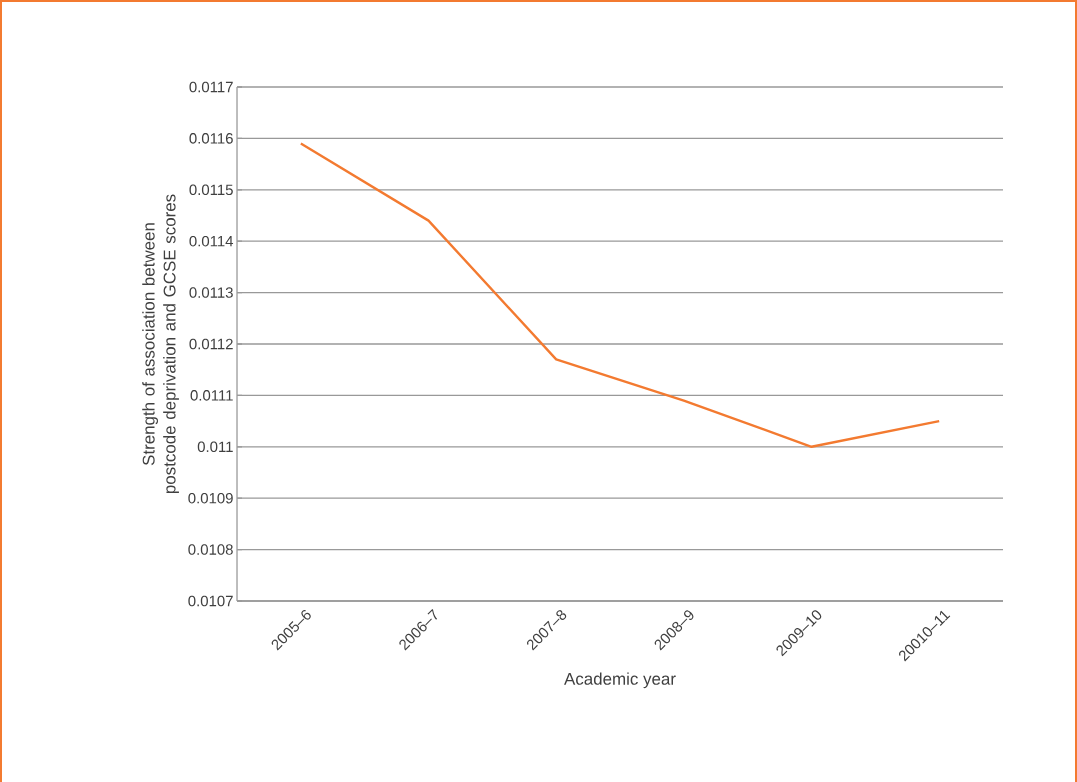 The width and height of the screenshot is (1077, 782). I want to click on y-tick-label: 0.0107, so click(210, 601).